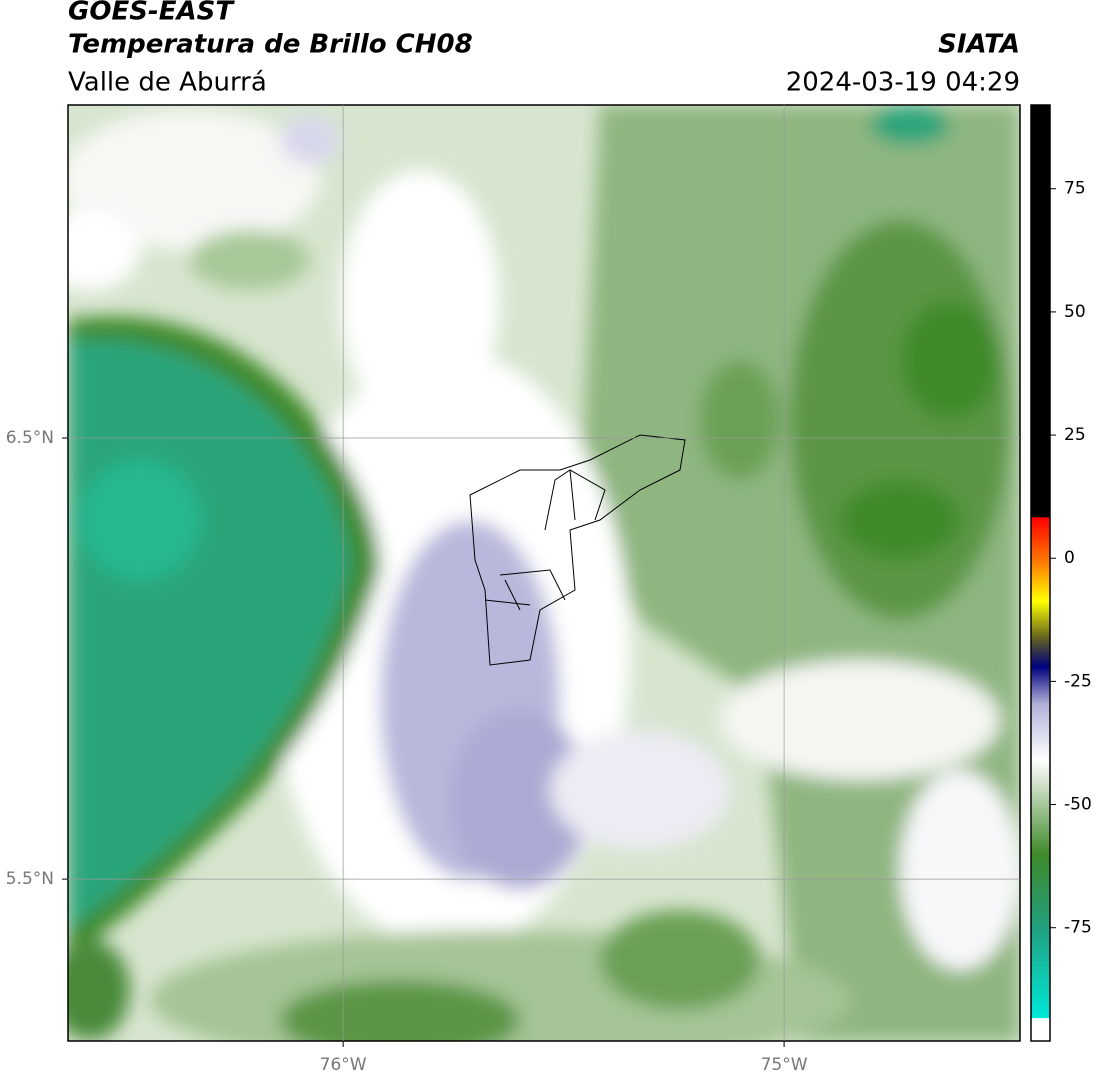 The image size is (1094, 1082). I want to click on lon-label: 76°W, so click(343, 1065).